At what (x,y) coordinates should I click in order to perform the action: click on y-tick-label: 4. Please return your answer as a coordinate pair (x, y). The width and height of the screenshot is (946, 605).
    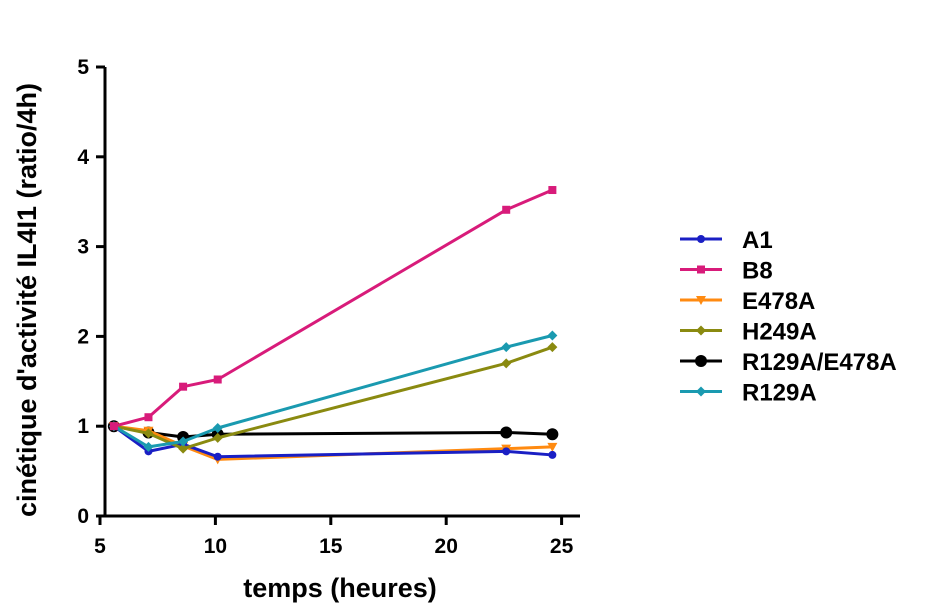
    Looking at the image, I should click on (83, 157).